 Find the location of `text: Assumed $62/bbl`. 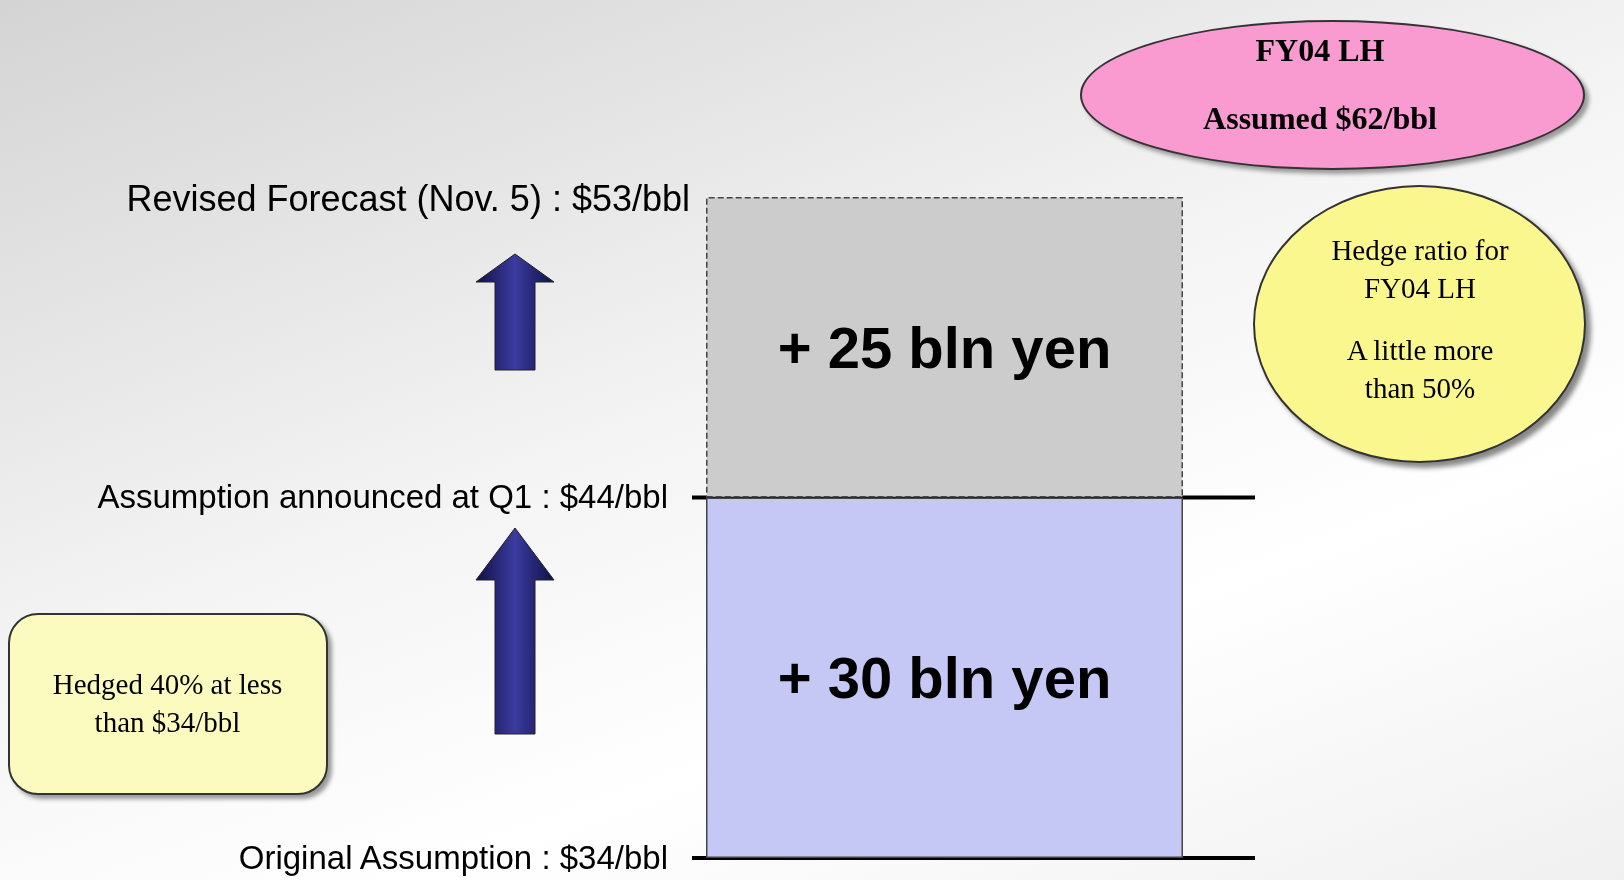

text: Assumed $62/bbl is located at coordinates (1320, 118).